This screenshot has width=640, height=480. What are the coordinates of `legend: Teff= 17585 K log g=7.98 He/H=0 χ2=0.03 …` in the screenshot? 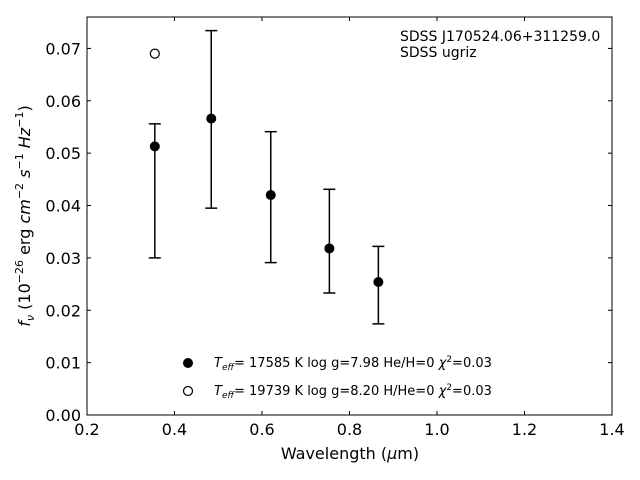 It's located at (337, 378).